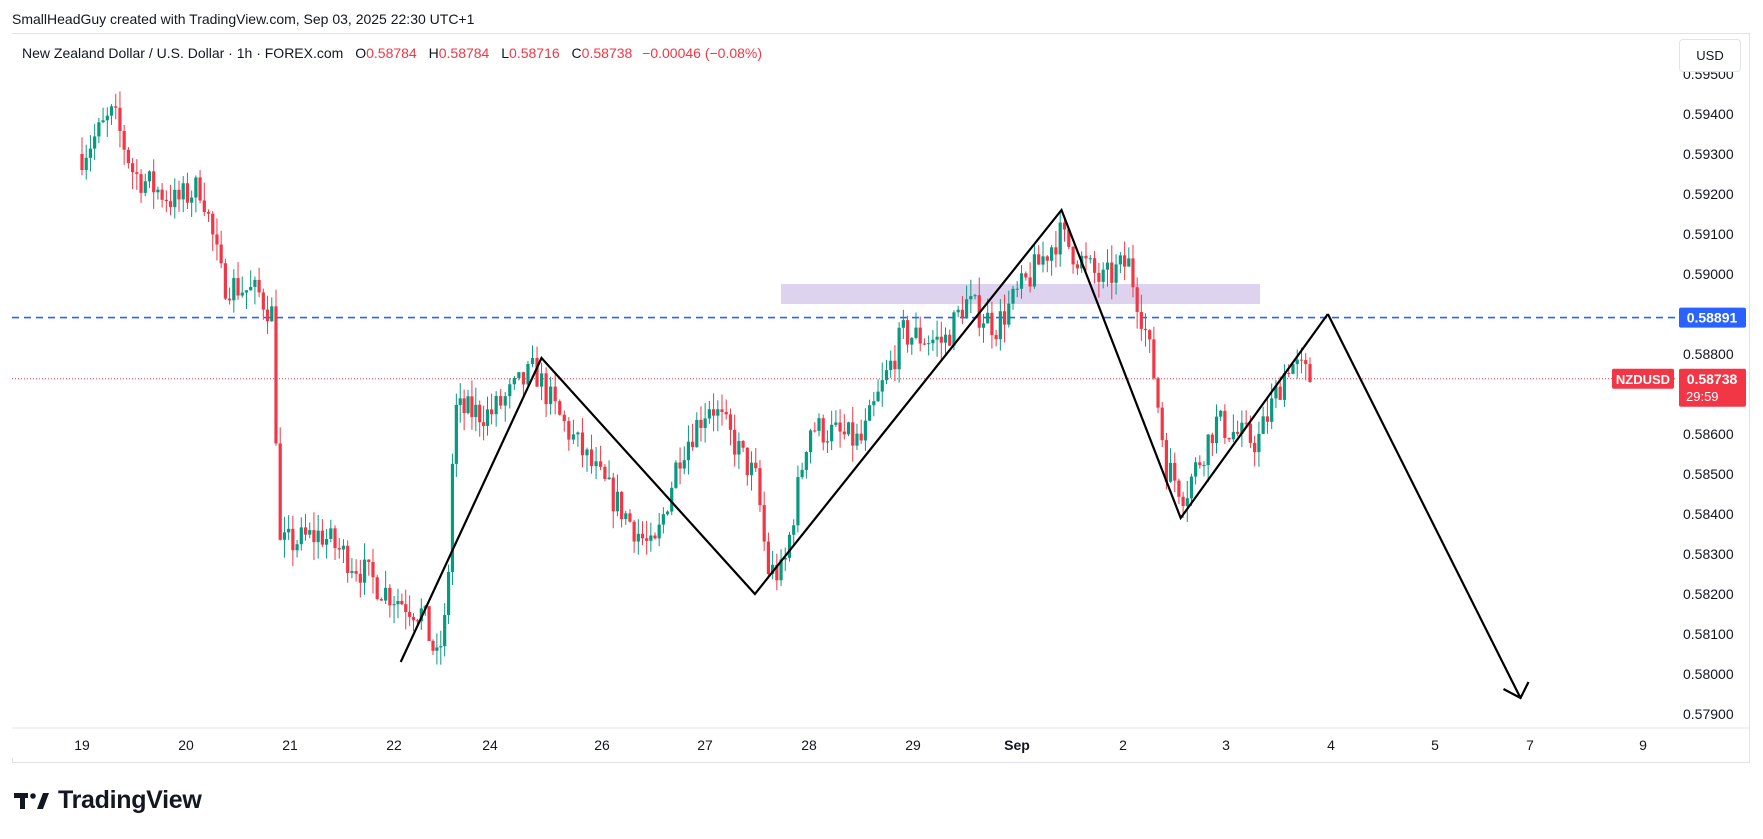 The image size is (1763, 839). Describe the element at coordinates (1435, 745) in the screenshot. I see `x-tick-label: 5` at that location.